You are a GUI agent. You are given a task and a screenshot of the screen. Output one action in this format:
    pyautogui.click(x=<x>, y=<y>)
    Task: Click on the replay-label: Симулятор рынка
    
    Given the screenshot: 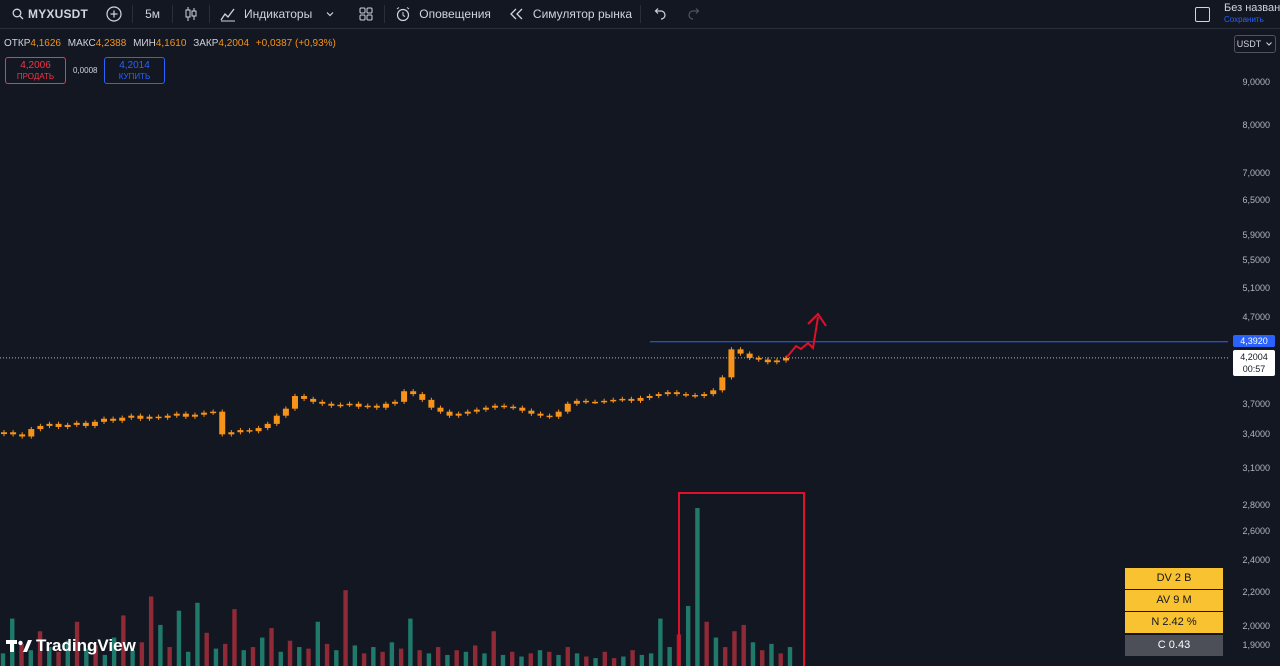 What is the action you would take?
    pyautogui.click(x=582, y=14)
    